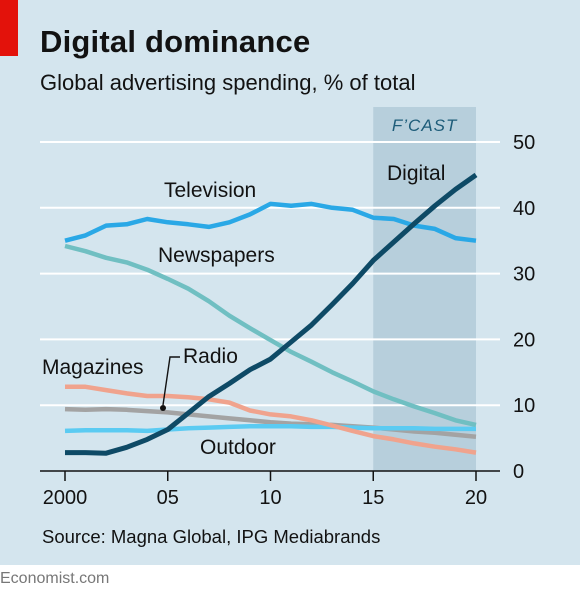  What do you see at coordinates (425, 125) in the screenshot?
I see `forecast-label: F’CAST` at bounding box center [425, 125].